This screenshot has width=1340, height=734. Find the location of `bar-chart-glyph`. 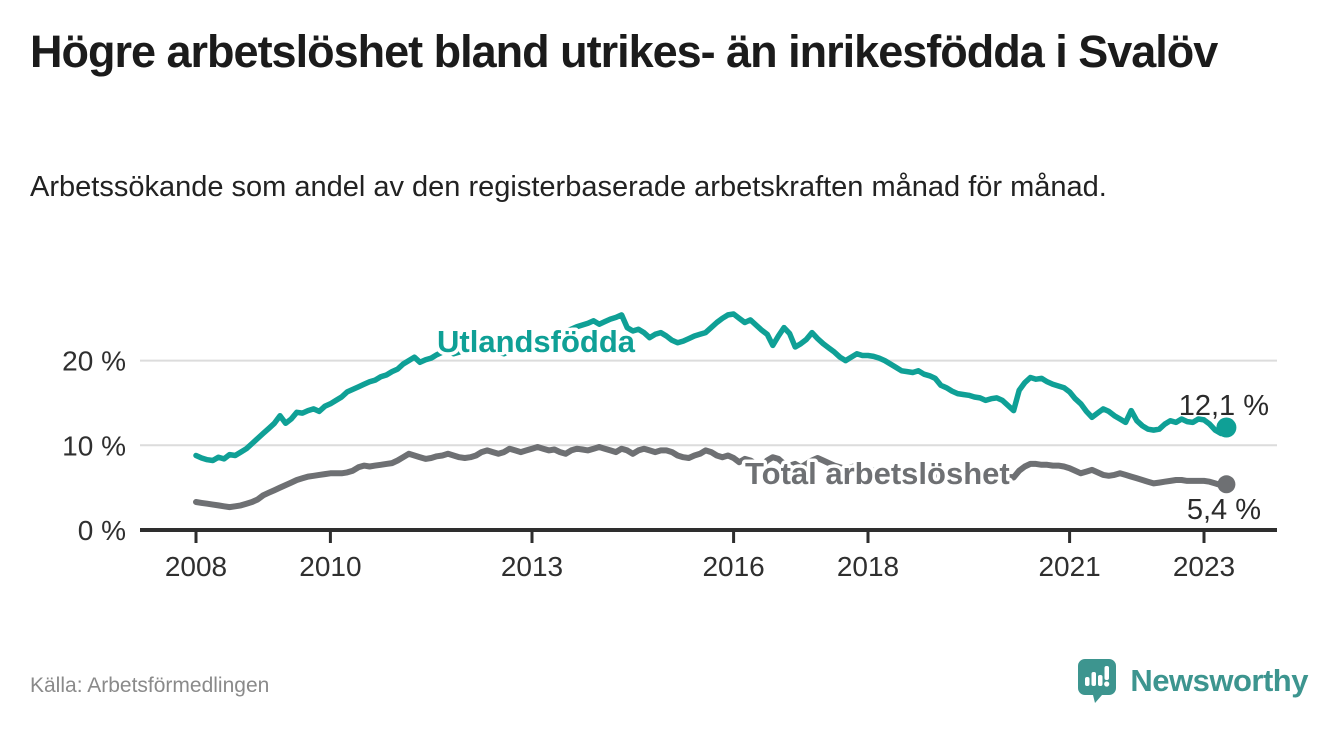

bar-chart-glyph is located at coordinates (1097, 676).